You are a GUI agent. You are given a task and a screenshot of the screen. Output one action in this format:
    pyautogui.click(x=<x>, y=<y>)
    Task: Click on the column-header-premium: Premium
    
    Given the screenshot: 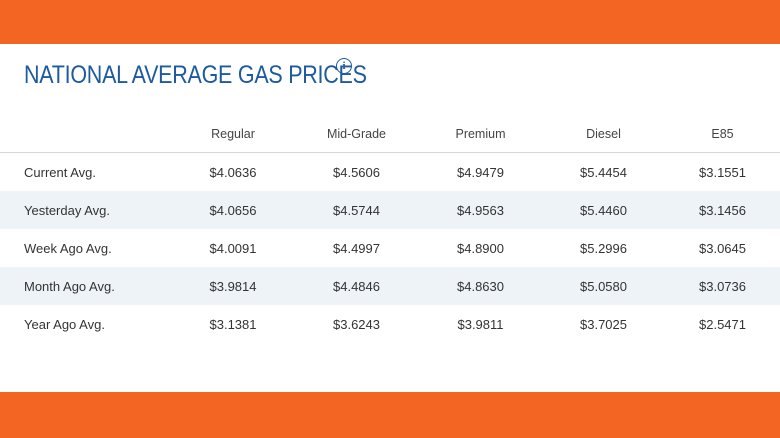 What is the action you would take?
    pyautogui.click(x=480, y=134)
    